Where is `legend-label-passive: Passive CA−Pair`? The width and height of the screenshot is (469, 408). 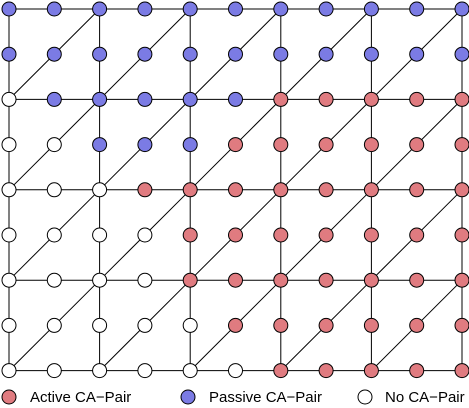
legend-label-passive: Passive CA−Pair is located at coordinates (265, 397).